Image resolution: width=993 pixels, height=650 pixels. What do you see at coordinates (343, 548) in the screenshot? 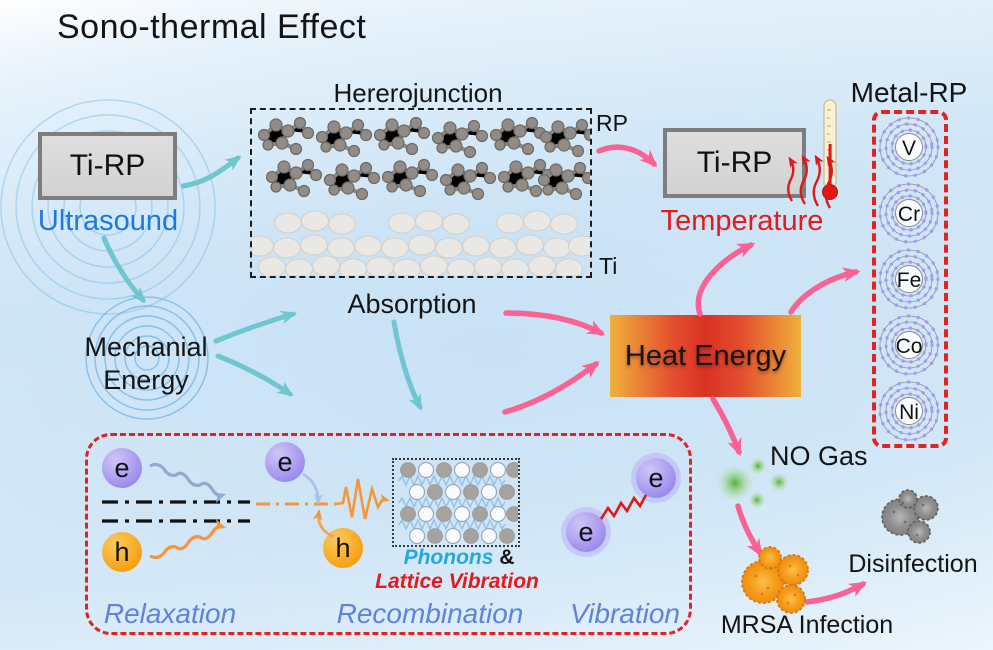
I see `hole-recombination: h` at bounding box center [343, 548].